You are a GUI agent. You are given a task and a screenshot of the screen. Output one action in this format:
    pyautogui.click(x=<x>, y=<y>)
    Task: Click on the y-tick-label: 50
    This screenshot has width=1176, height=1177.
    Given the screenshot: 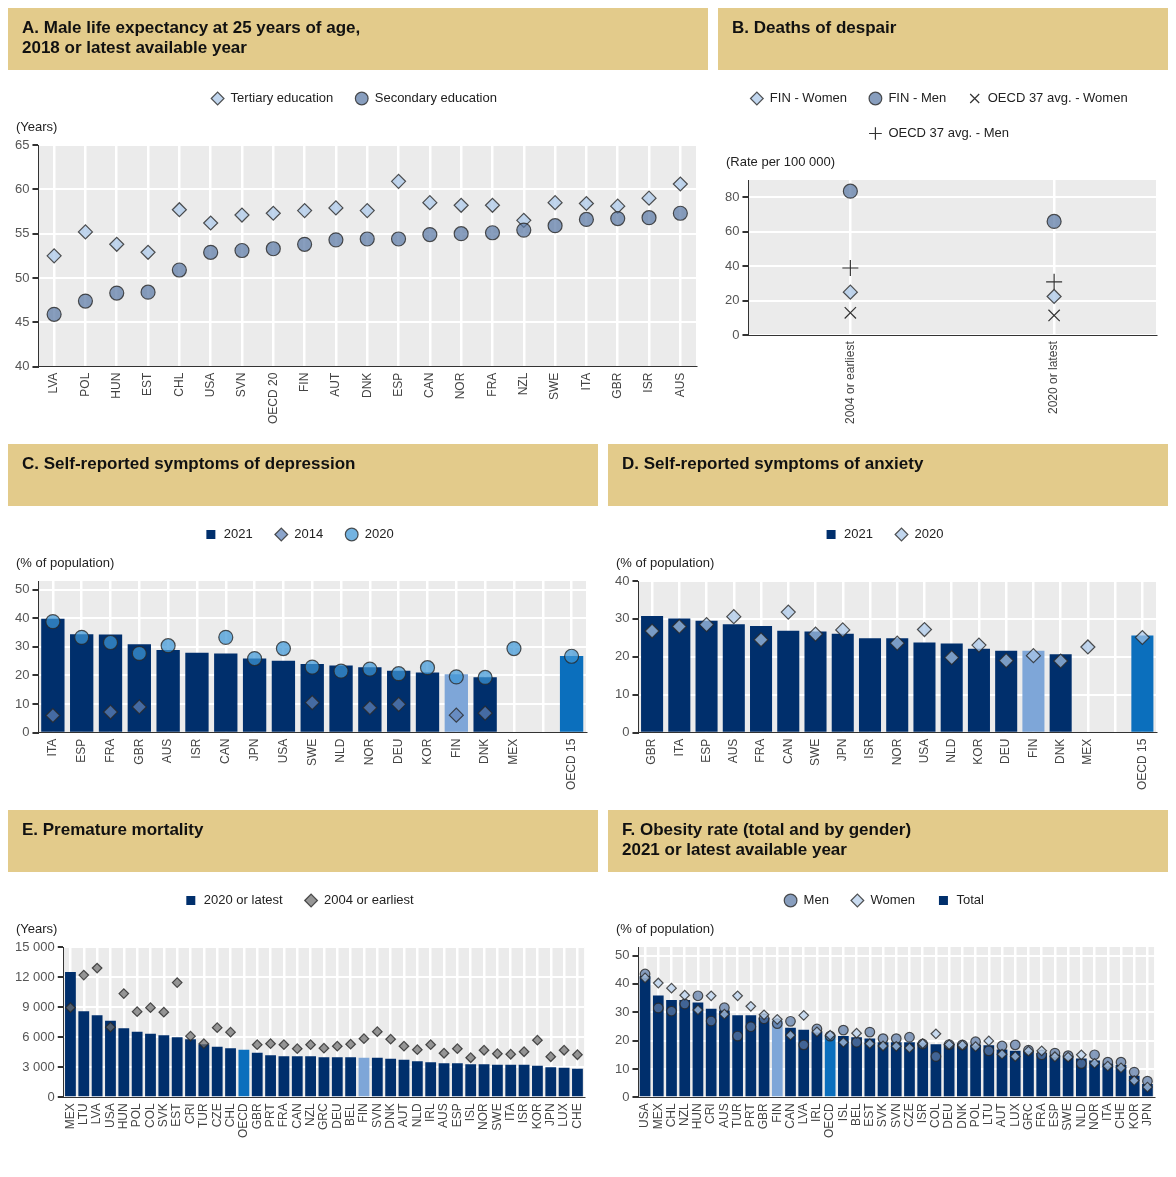 What is the action you would take?
    pyautogui.click(x=22, y=277)
    